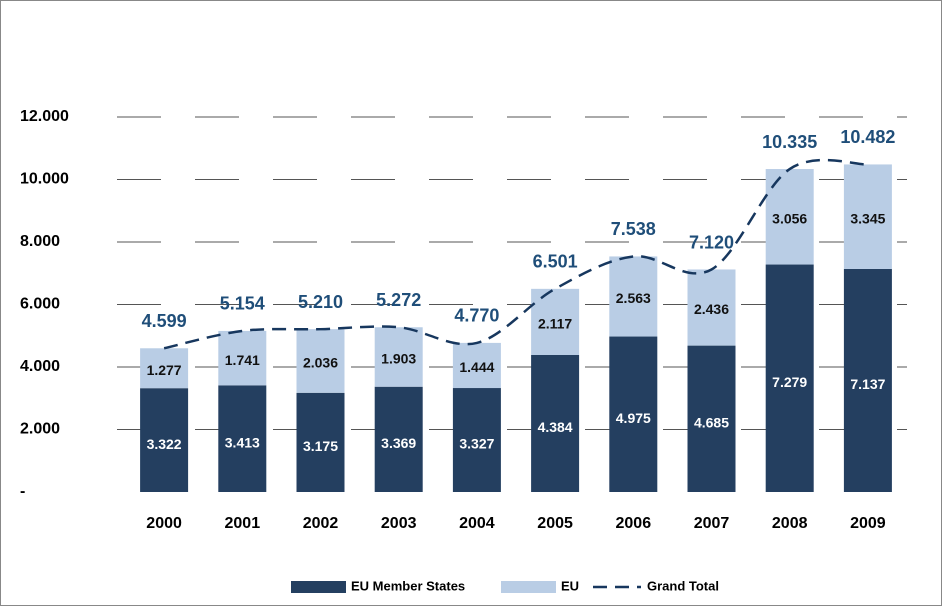 This screenshot has height=607, width=943. What do you see at coordinates (40, 241) in the screenshot?
I see `y-tick-label: 8.000` at bounding box center [40, 241].